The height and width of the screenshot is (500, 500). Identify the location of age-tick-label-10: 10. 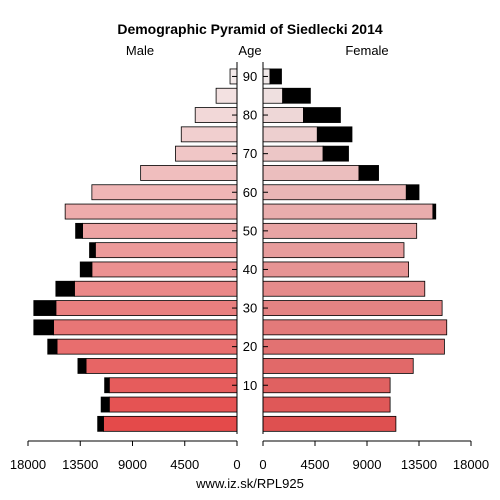
(250, 385).